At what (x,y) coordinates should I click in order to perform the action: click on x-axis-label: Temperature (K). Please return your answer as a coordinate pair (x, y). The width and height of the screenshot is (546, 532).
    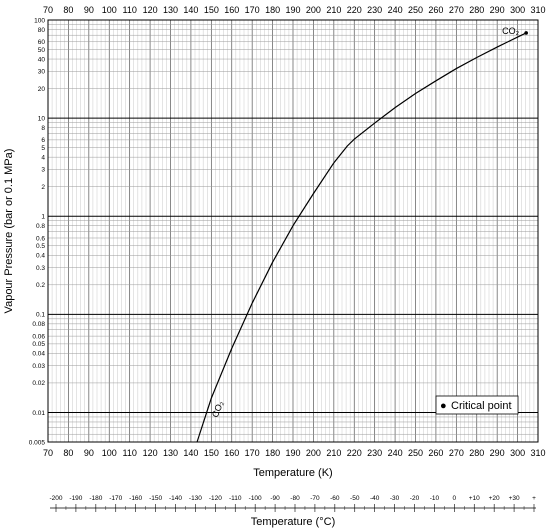
    Looking at the image, I should click on (292, 473).